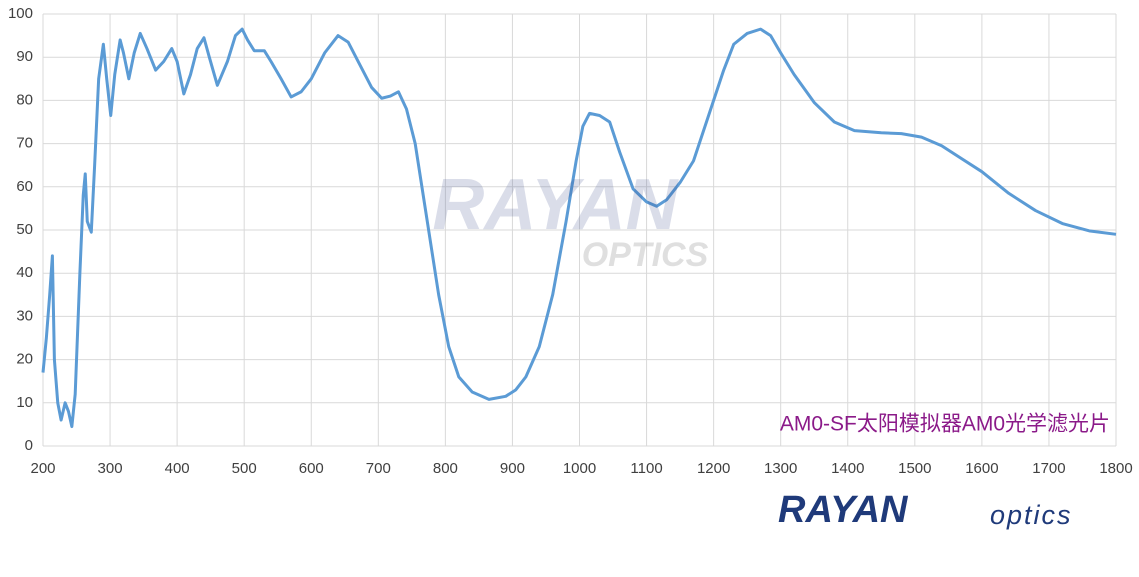  Describe the element at coordinates (847, 468) in the screenshot. I see `x-tick-label: 1400` at that location.